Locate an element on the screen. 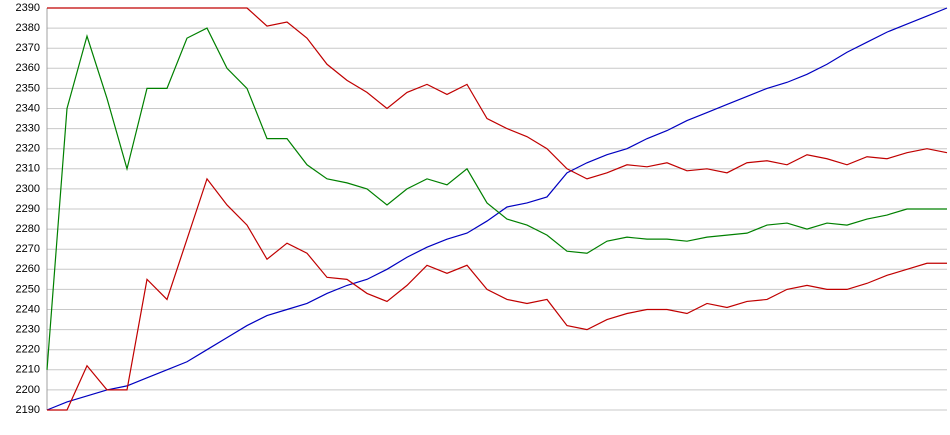  y-tick-label: 2310 is located at coordinates (28, 169).